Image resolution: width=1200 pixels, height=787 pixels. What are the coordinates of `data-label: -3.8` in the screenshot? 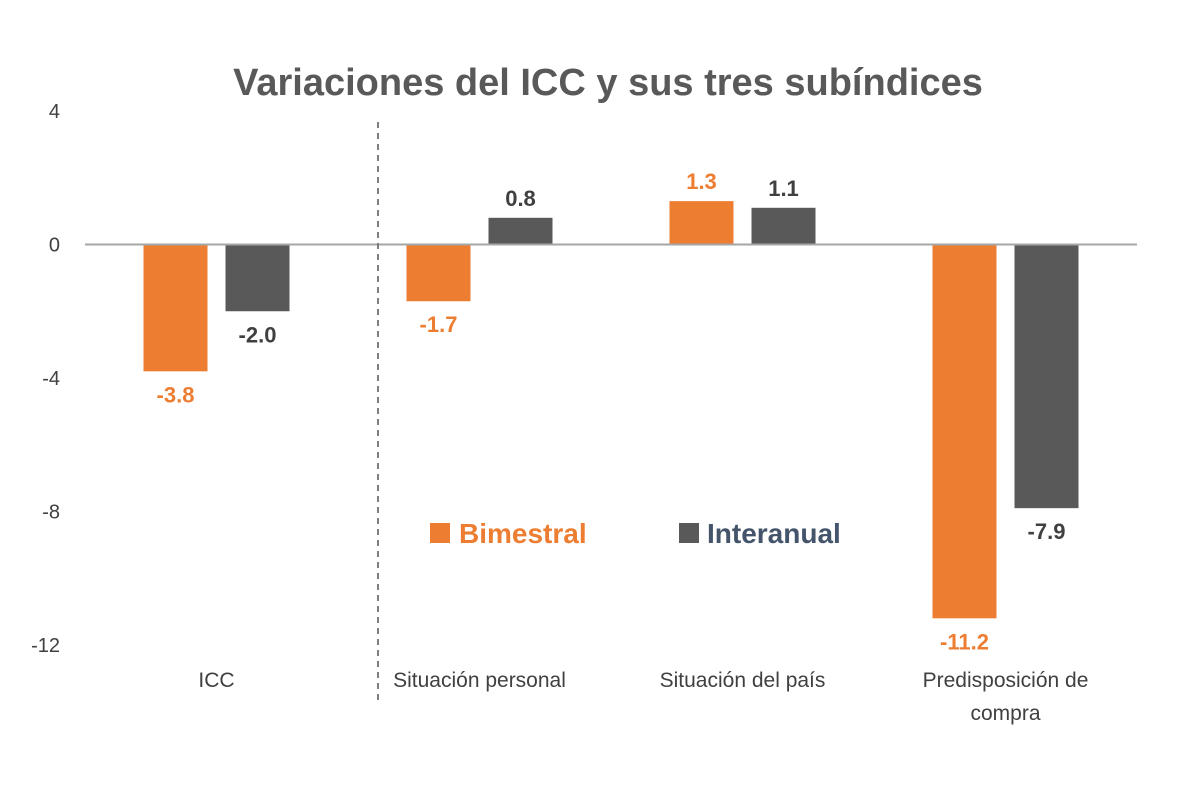 It's located at (176, 394).